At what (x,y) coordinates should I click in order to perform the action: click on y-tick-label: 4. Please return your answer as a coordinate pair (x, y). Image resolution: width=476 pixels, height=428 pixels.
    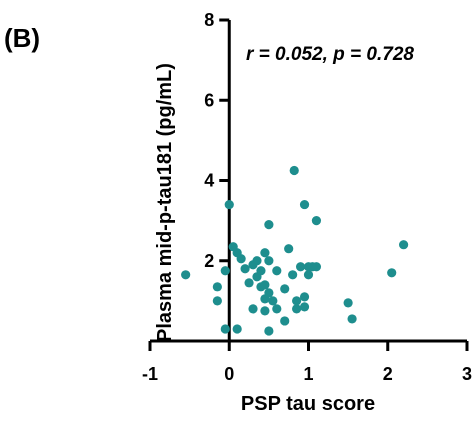
    Looking at the image, I should click on (209, 181).